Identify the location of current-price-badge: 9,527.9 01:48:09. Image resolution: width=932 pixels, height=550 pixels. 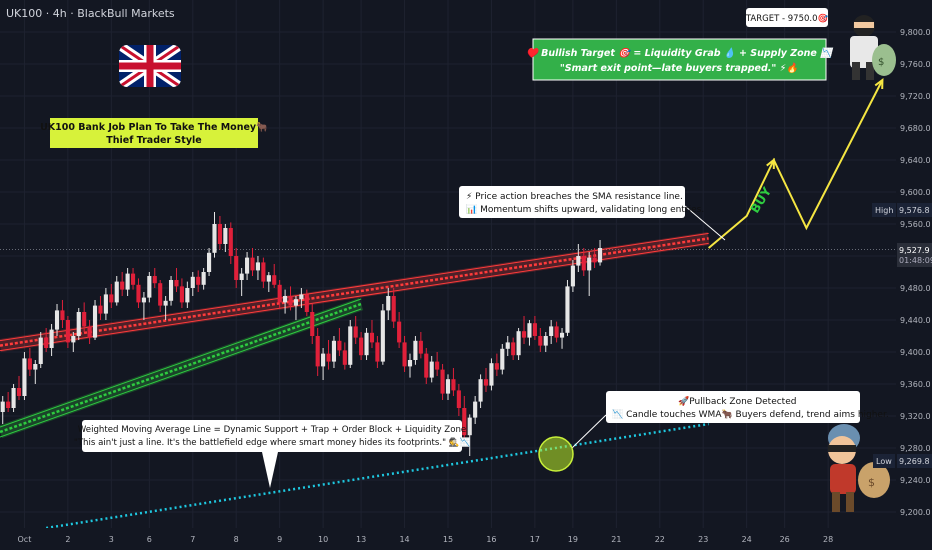
(914, 255).